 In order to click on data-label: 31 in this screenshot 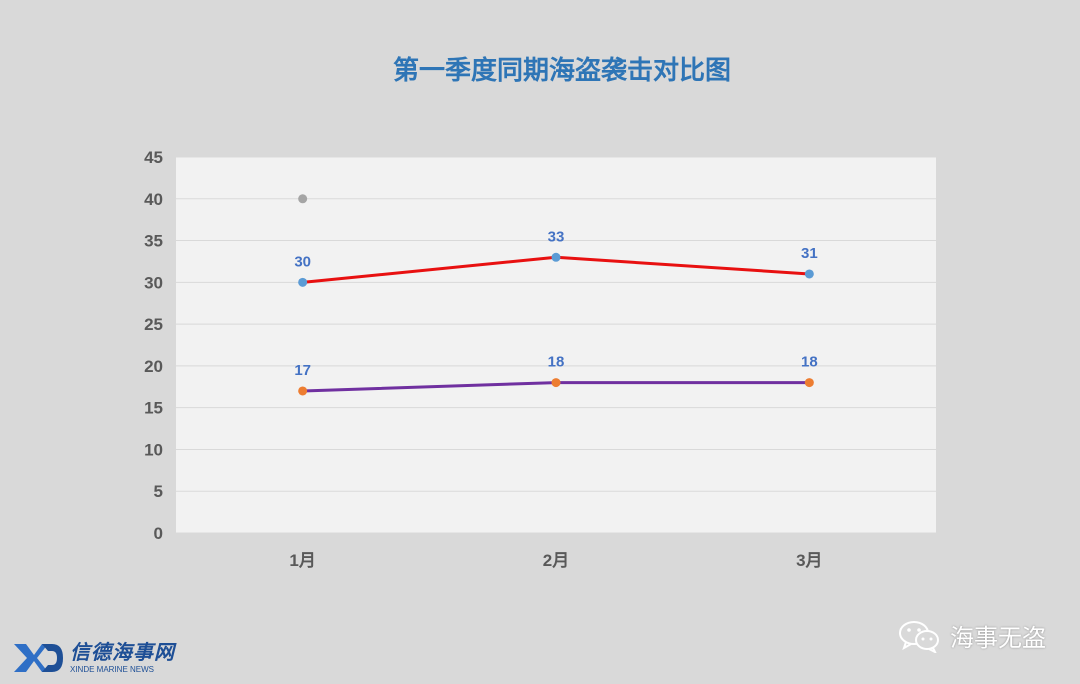, I will do `click(809, 253)`.